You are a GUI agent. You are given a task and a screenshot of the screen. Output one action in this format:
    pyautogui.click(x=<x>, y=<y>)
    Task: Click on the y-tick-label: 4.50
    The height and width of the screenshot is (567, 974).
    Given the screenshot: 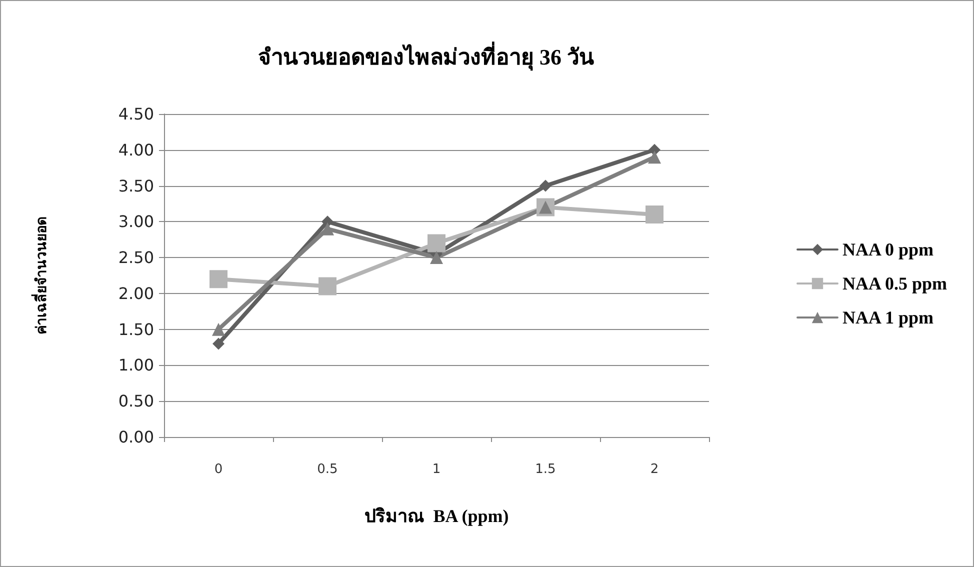 What is the action you would take?
    pyautogui.click(x=136, y=114)
    